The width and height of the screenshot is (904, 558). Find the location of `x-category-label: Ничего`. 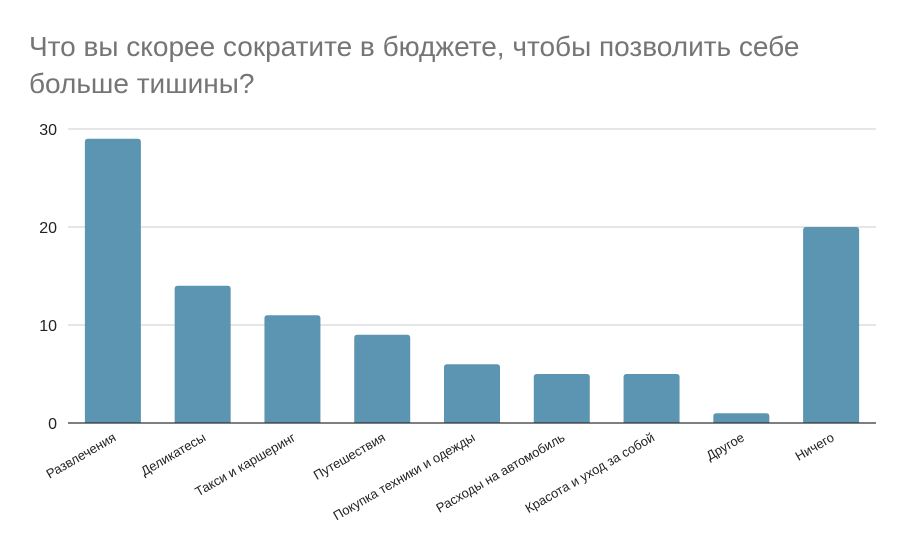

x-category-label: Ничего is located at coordinates (814, 447).